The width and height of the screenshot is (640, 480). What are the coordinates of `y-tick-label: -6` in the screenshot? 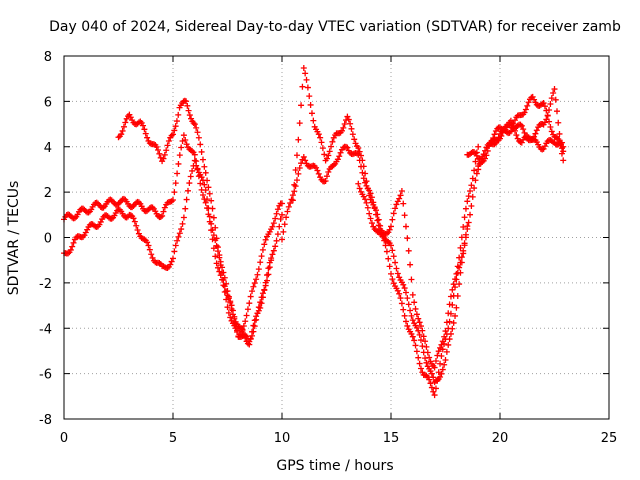 It's located at (45, 375).